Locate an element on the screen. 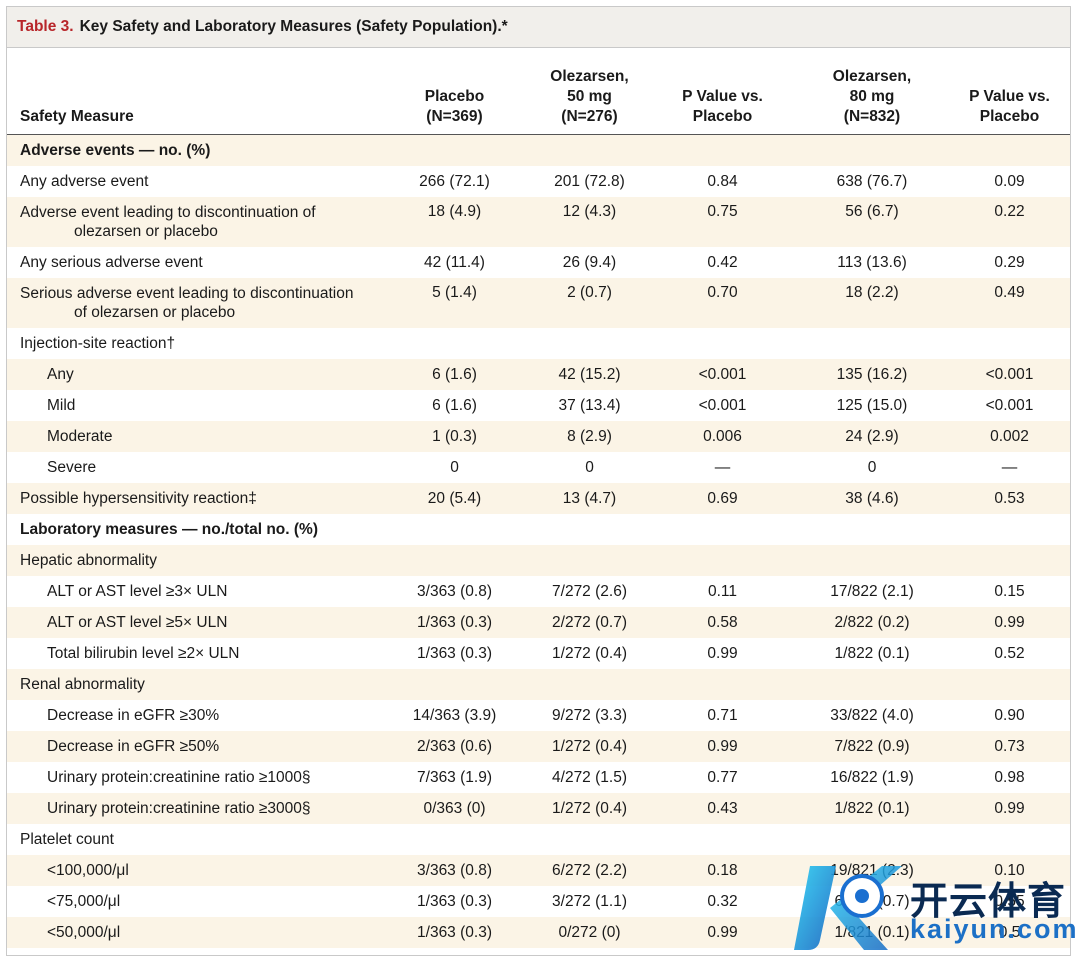  row-label: <75,000/μl is located at coordinates (84, 901).